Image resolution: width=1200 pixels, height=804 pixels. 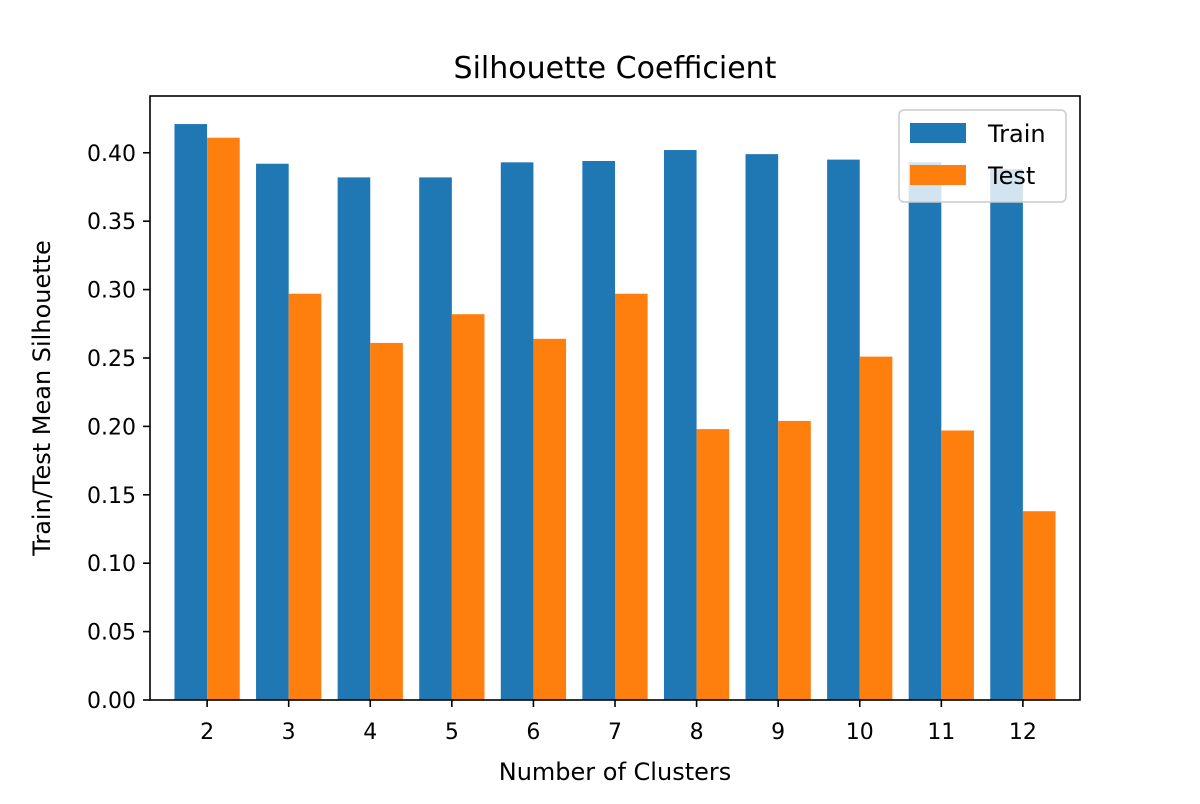 I want to click on x-tick-label: 3, so click(x=289, y=732).